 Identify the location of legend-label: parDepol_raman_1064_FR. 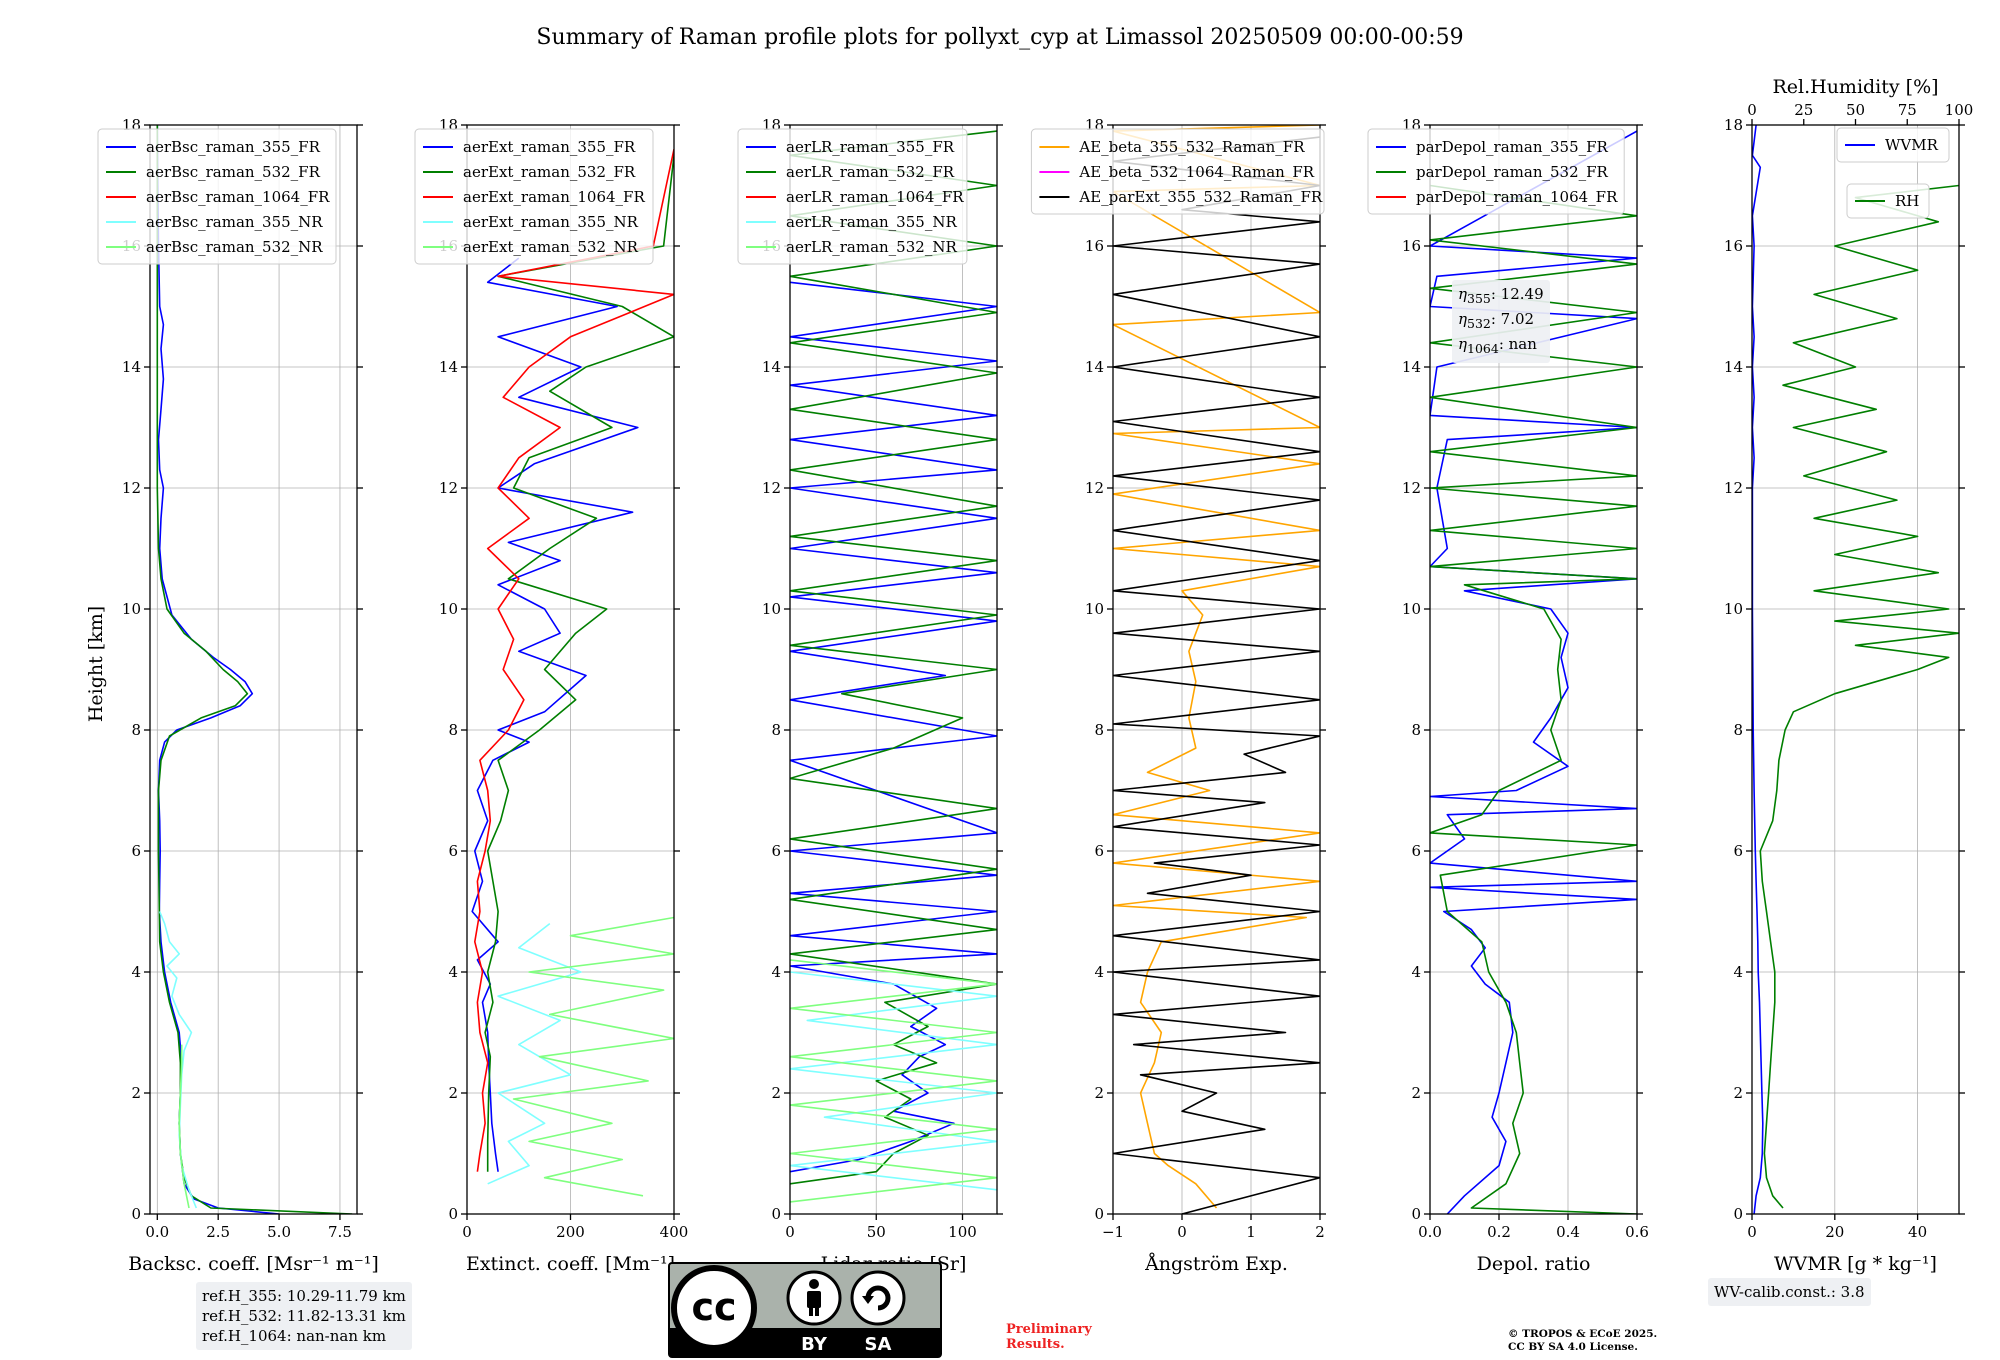
(1517, 197).